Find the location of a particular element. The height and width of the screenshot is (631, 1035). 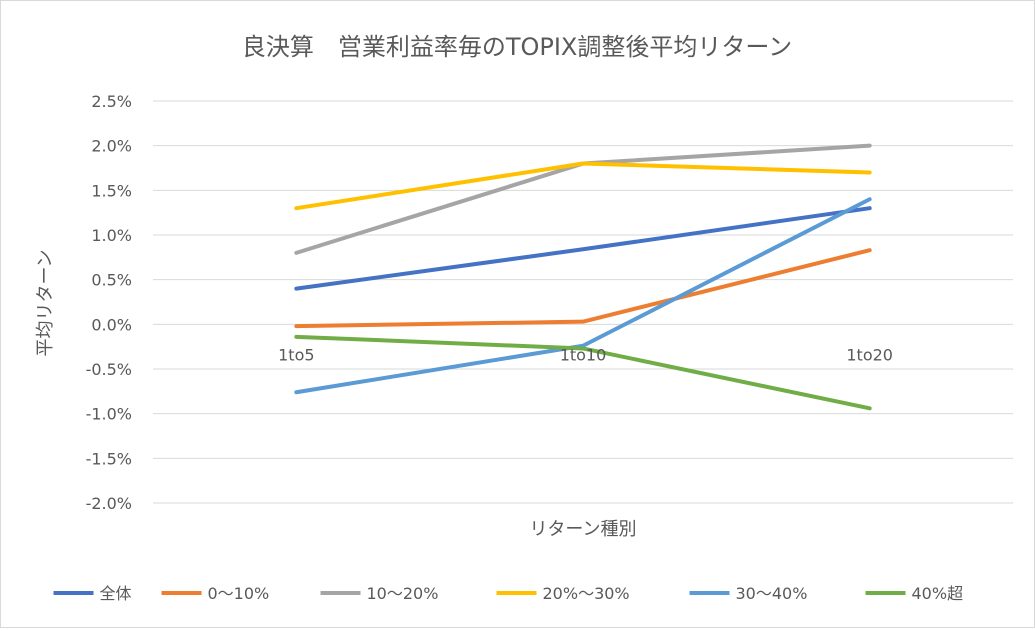

legend-entry: 20%～30% is located at coordinates (586, 593).